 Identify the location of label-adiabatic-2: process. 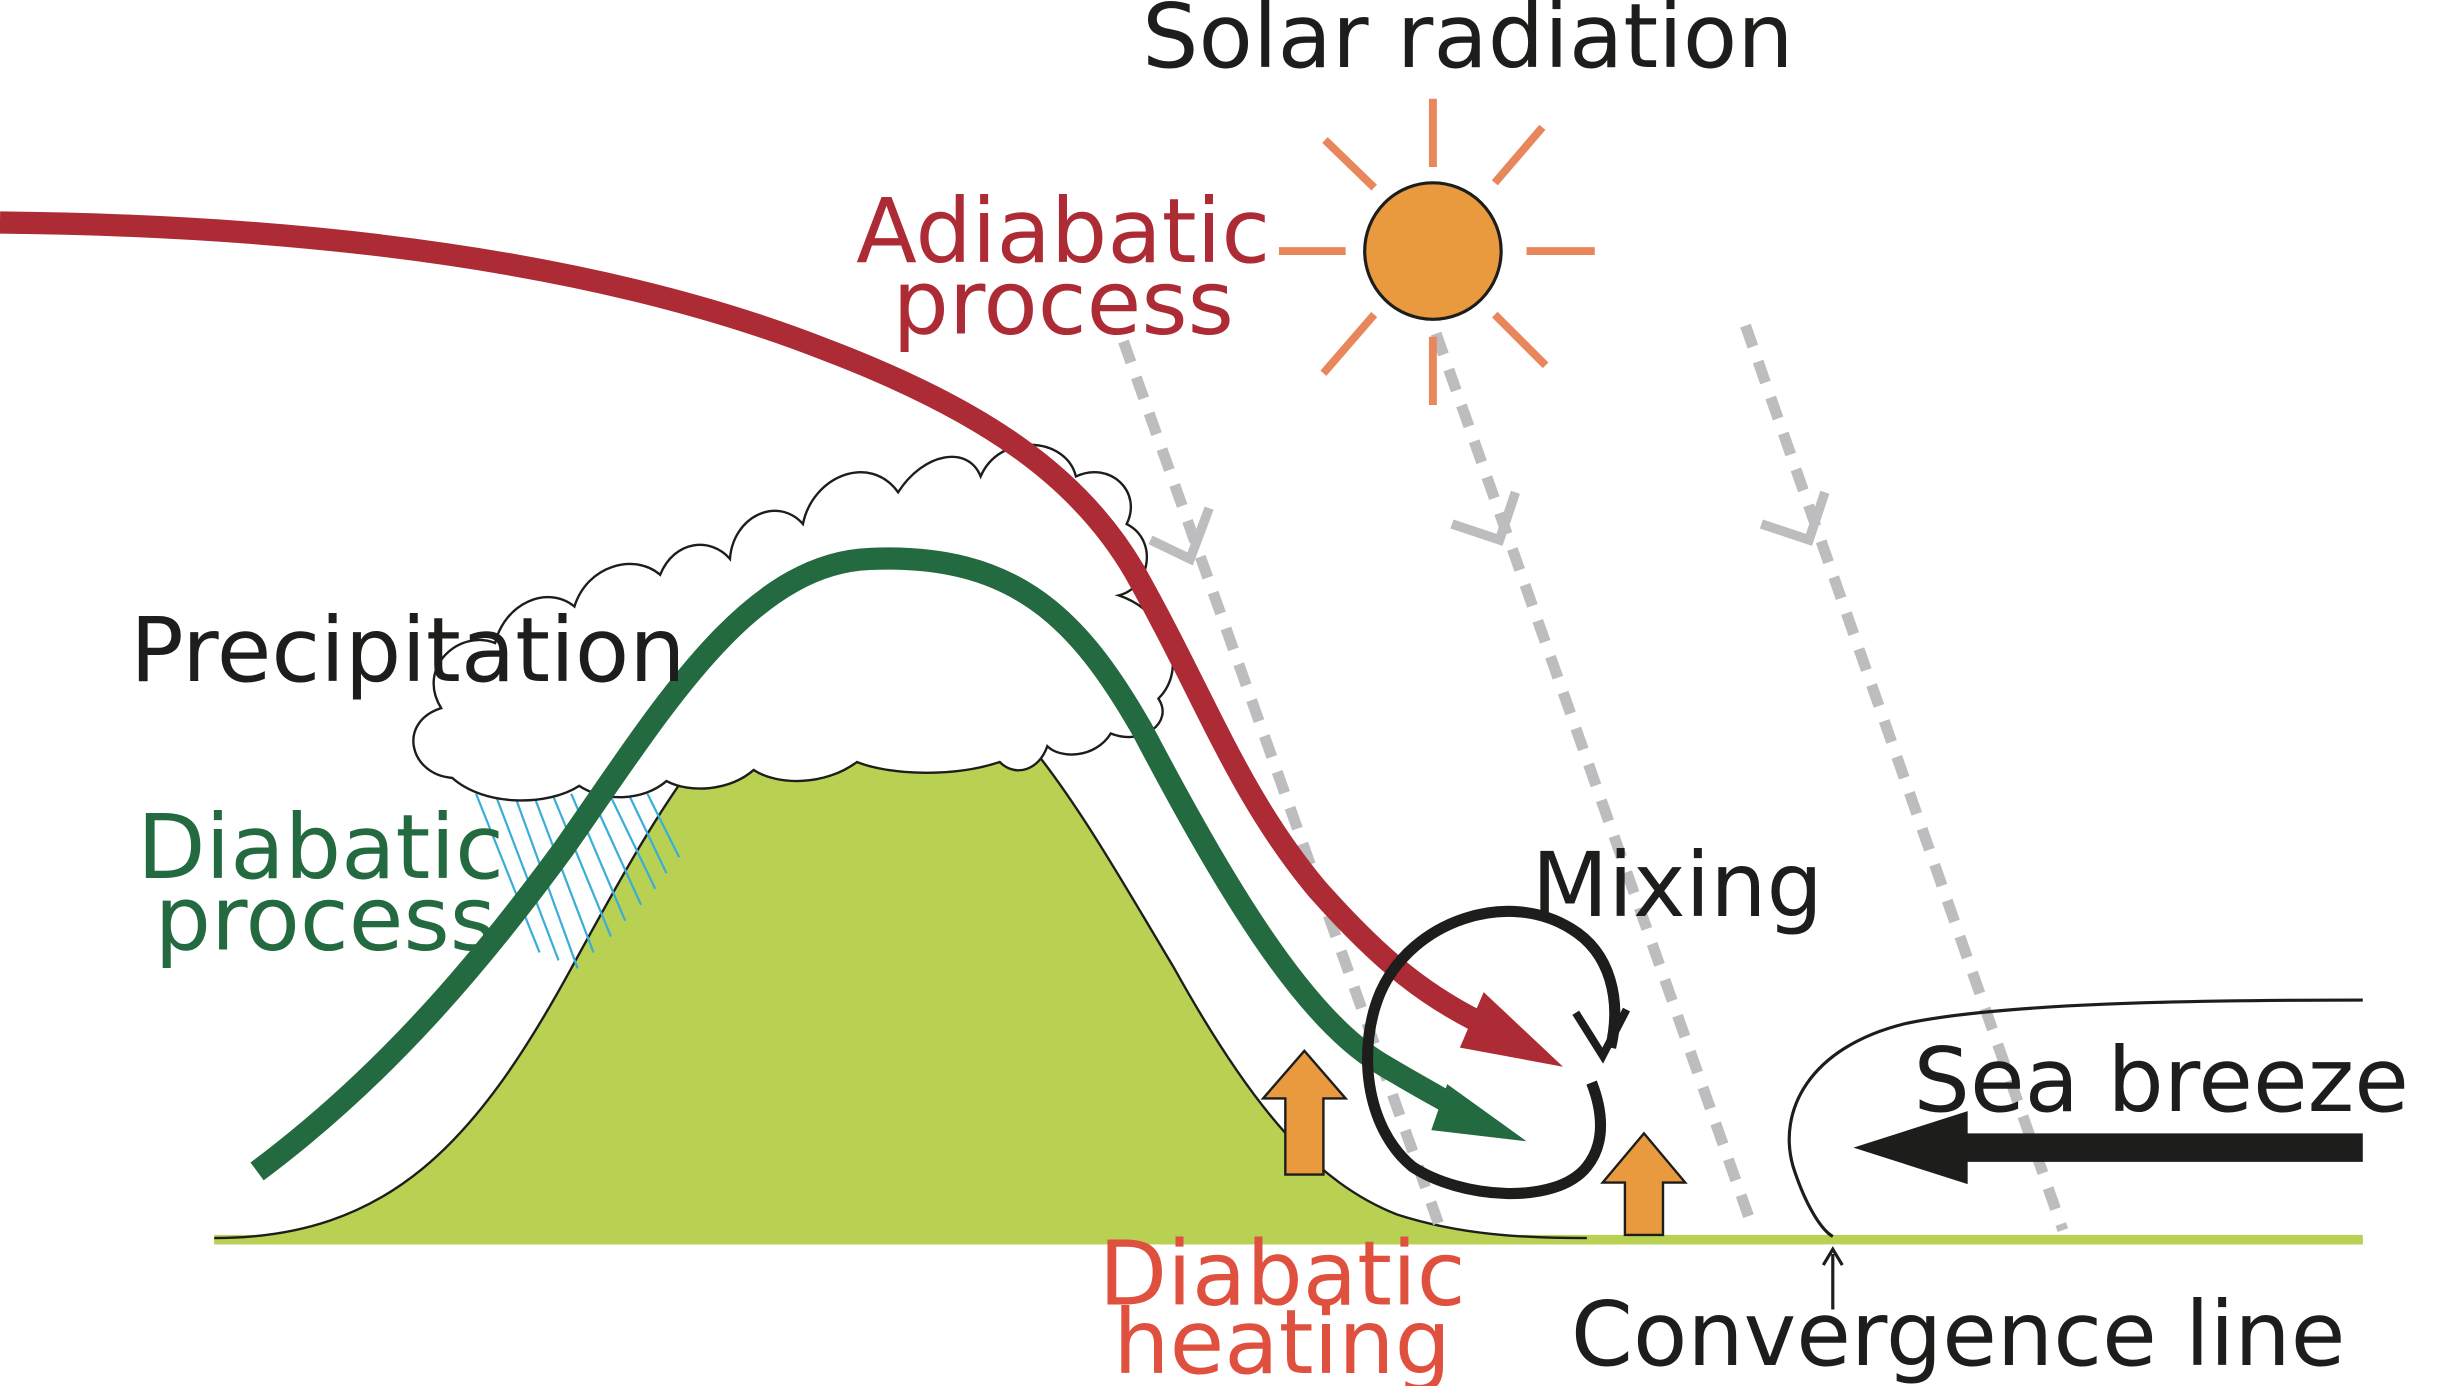
(1062, 303).